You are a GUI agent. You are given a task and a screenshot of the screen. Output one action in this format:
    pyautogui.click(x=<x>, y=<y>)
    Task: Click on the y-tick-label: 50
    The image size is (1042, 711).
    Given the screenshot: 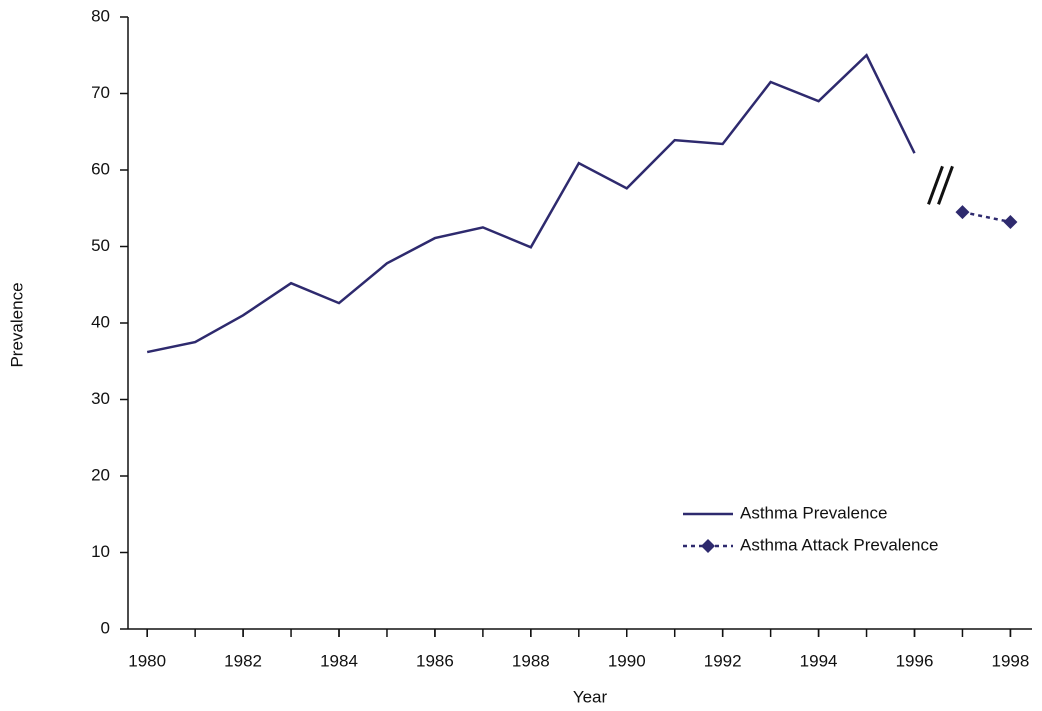 What is the action you would take?
    pyautogui.click(x=100, y=245)
    